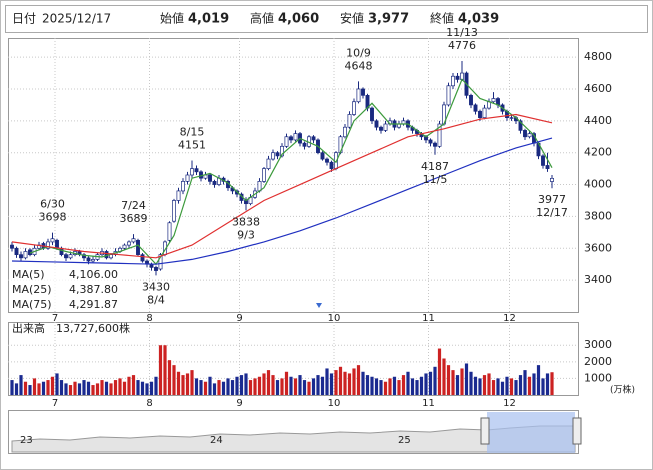 The height and width of the screenshot is (470, 653). What do you see at coordinates (359, 65) in the screenshot?
I see `annotation-value: 4648` at bounding box center [359, 65].